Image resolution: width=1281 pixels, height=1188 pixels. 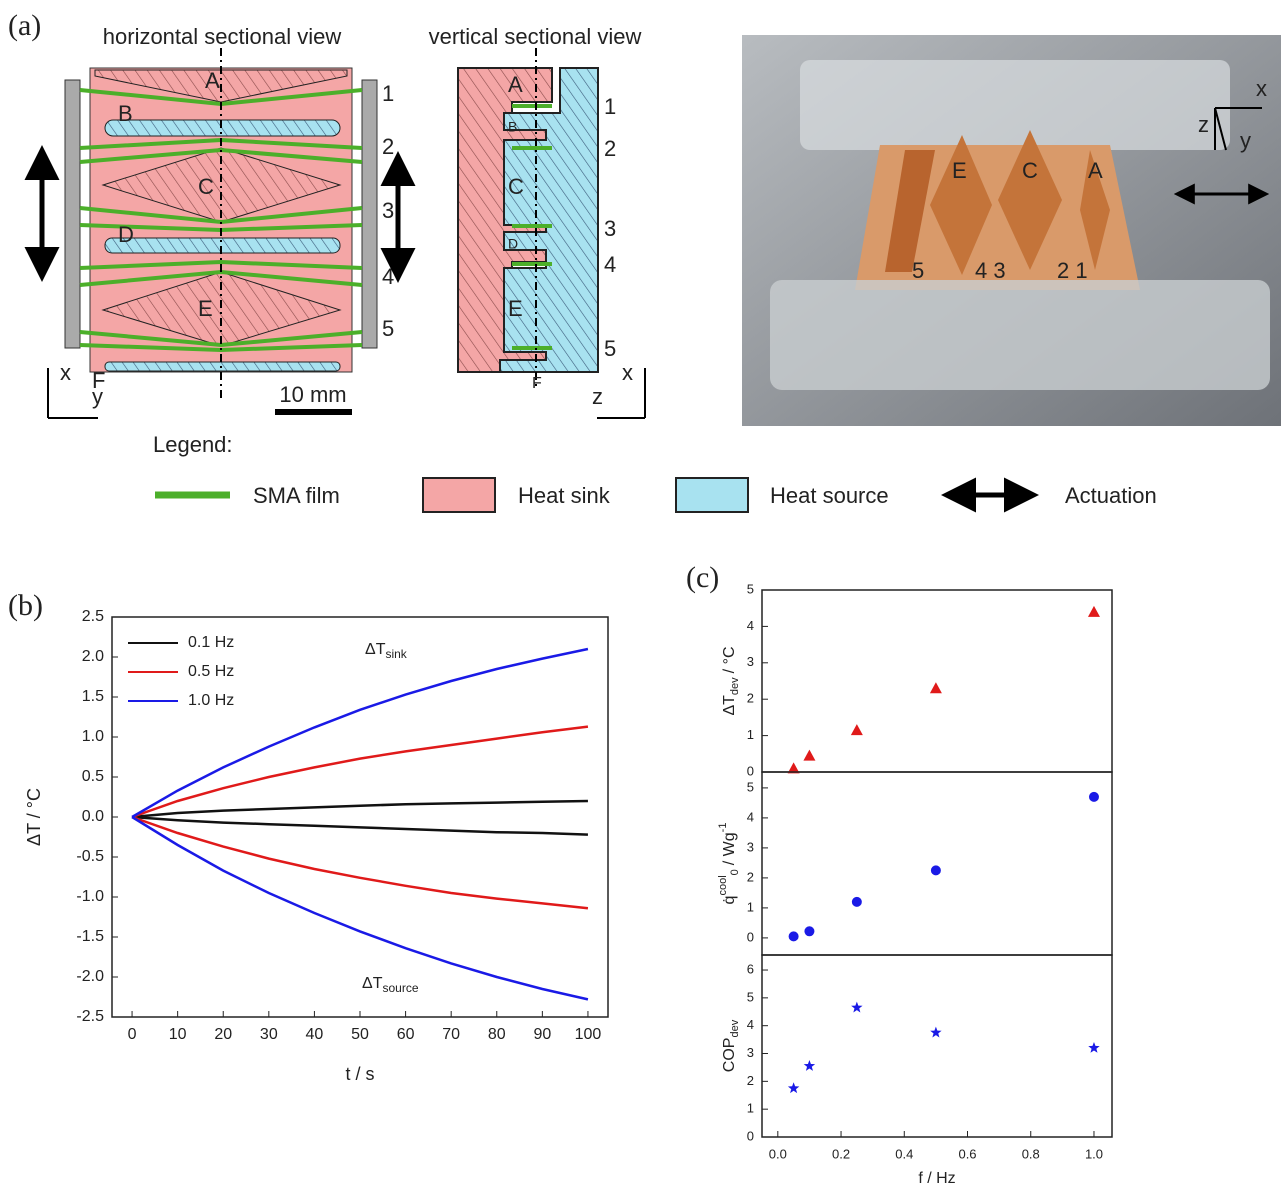 I want to click on label-unit: / °C, so click(x=729, y=659).